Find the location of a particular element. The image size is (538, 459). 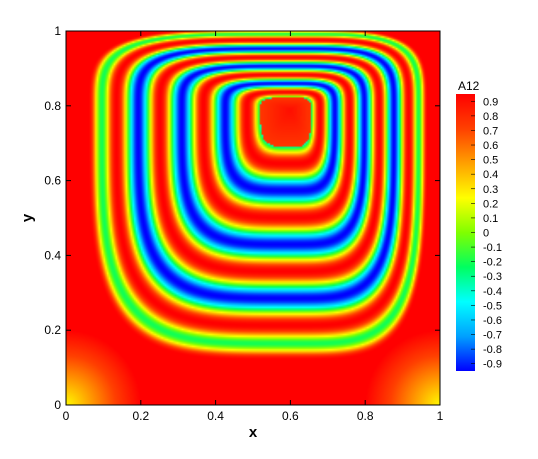

colorbar-tick-label: -0.2 is located at coordinates (492, 263).